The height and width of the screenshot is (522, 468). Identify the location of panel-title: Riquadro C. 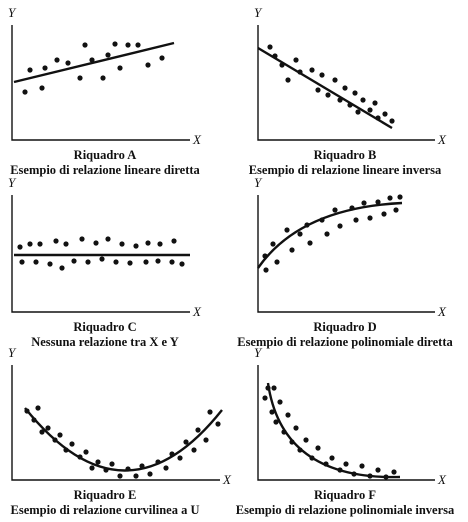
(104, 327).